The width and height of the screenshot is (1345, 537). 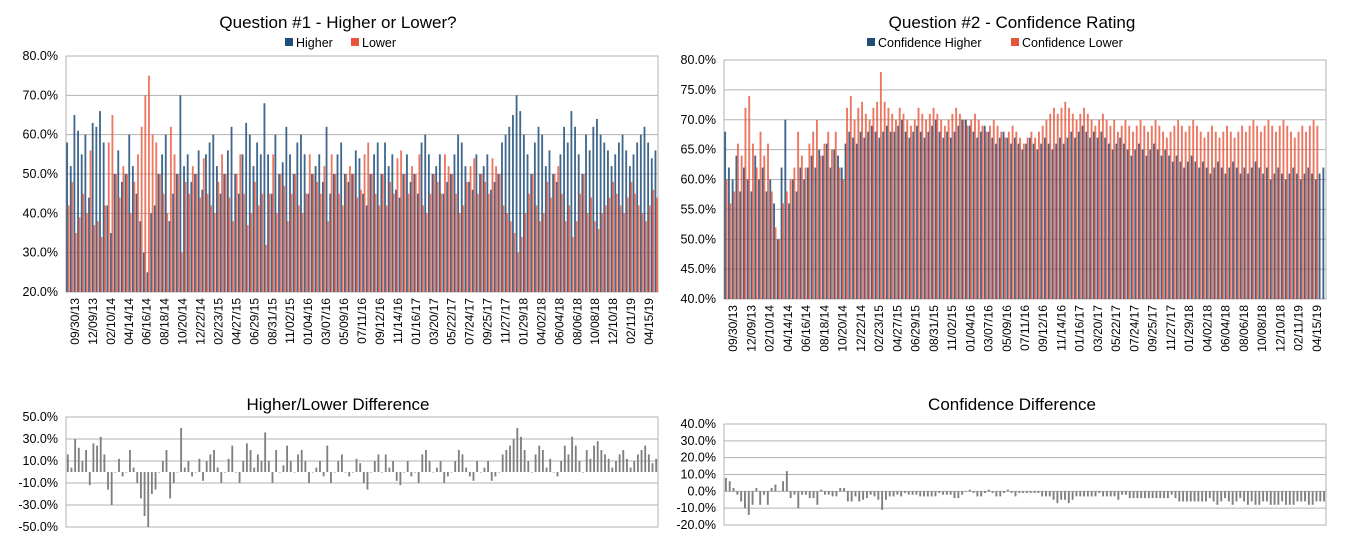 What do you see at coordinates (1012, 22) in the screenshot?
I see `q2-title: Question #2 - Confidence Rating` at bounding box center [1012, 22].